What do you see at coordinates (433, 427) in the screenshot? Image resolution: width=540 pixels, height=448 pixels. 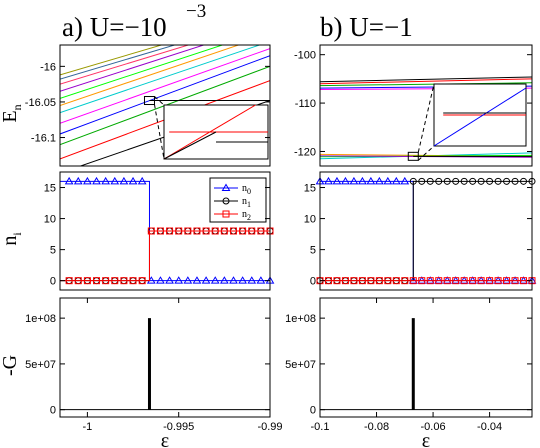 I see `x-tick-label: -0.06` at bounding box center [433, 427].